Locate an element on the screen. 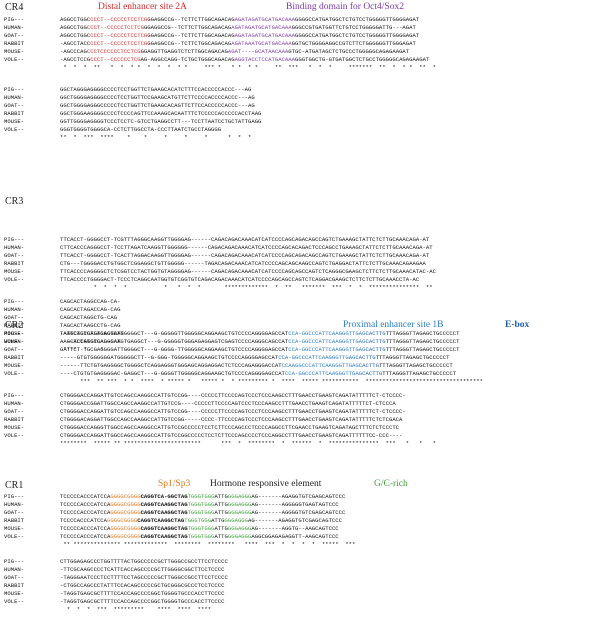 Image resolution: width=600 pixels, height=621 pixels. sequence-segment: AGAT----GCATAACAAA is located at coordinates (258, 51).